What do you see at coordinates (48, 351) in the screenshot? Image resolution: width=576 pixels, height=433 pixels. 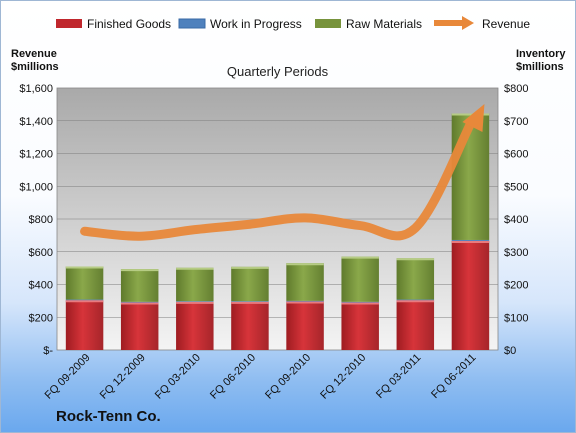 I see `left-tick-label: $-` at bounding box center [48, 351].